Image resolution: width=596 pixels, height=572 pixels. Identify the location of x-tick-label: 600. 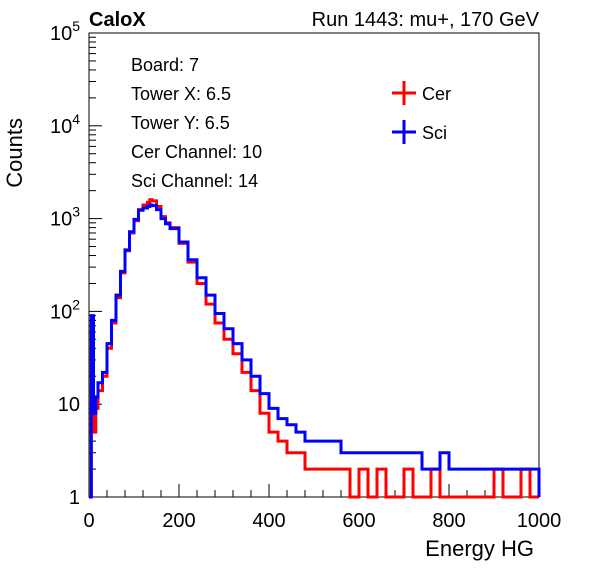
(358, 521).